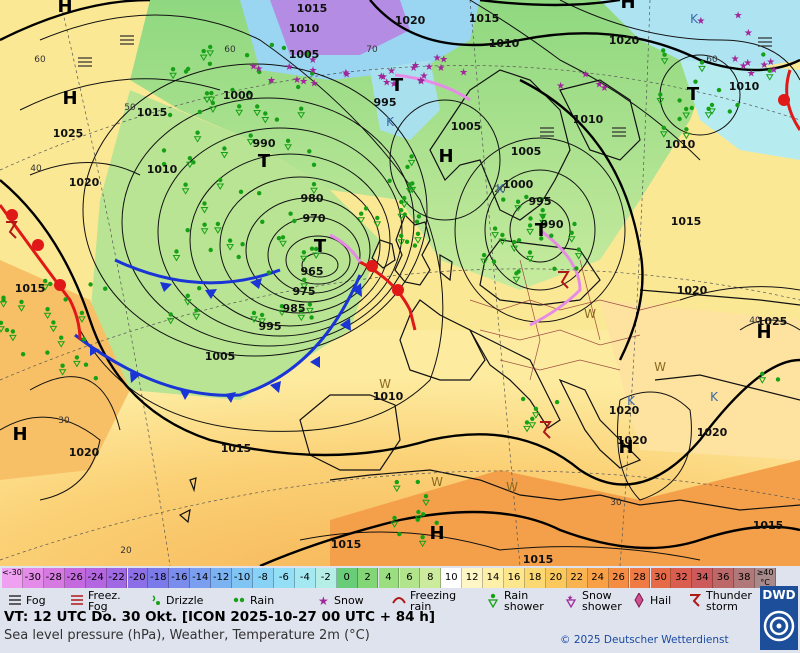 This screenshot has width=800, height=653. Describe the element at coordinates (389, 578) in the screenshot. I see `colorbar-cell: 4` at that location.